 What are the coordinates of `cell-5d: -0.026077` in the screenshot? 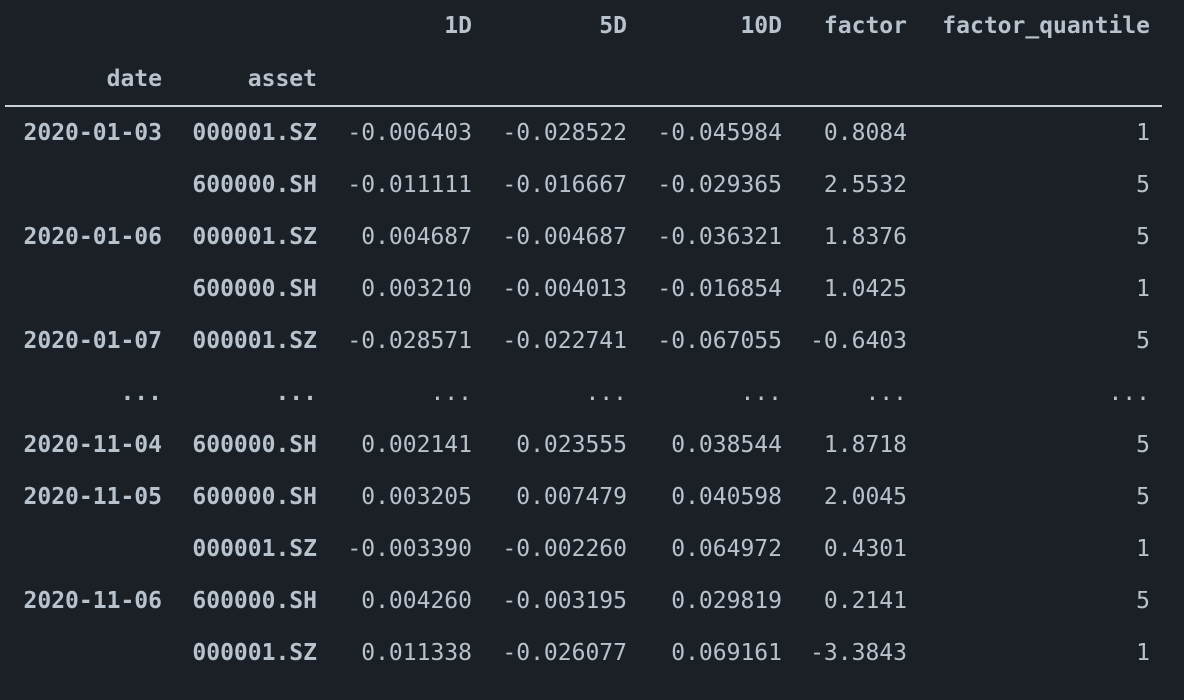 It's located at (564, 653).